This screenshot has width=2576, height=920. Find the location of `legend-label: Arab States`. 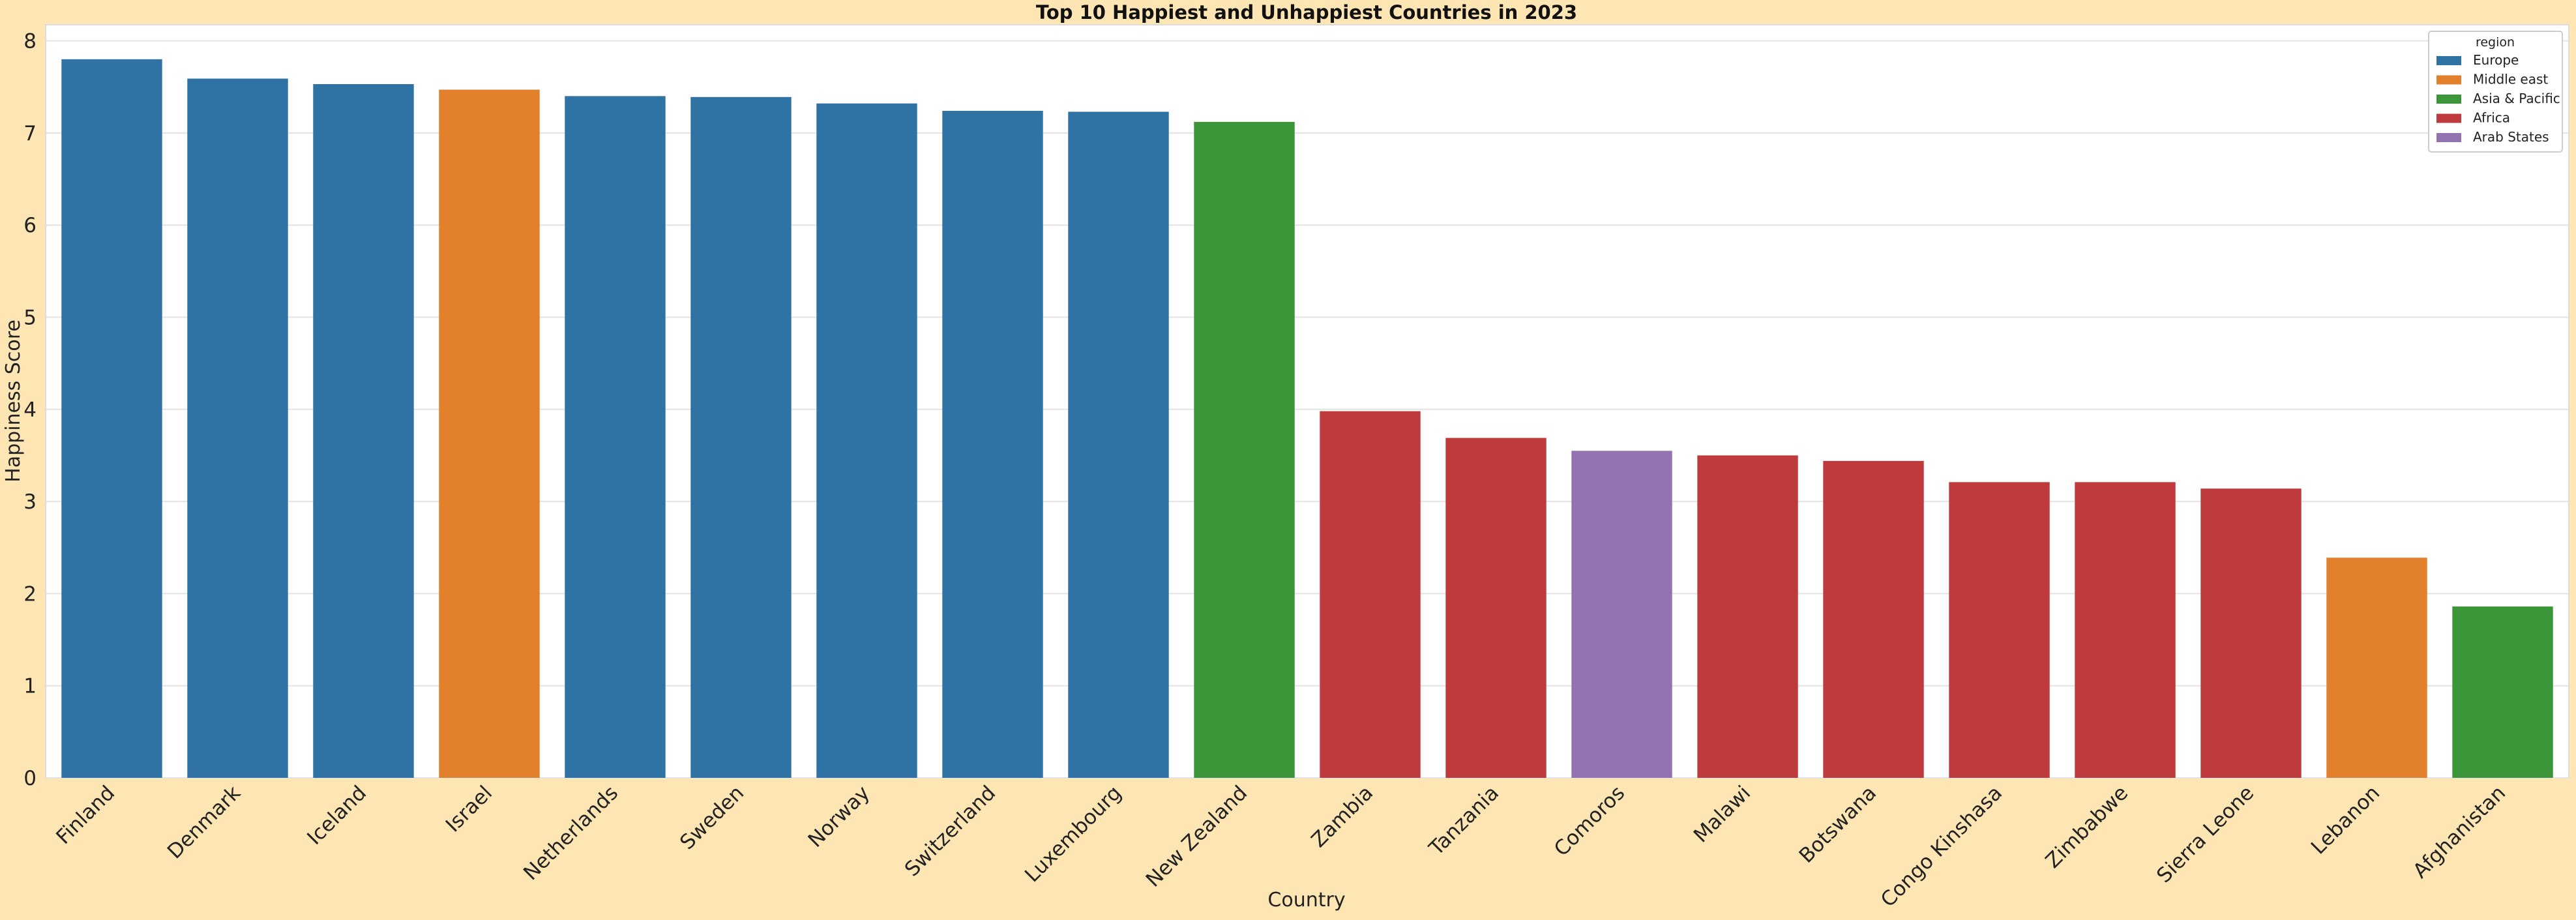

legend-label: Arab States is located at coordinates (2511, 137).